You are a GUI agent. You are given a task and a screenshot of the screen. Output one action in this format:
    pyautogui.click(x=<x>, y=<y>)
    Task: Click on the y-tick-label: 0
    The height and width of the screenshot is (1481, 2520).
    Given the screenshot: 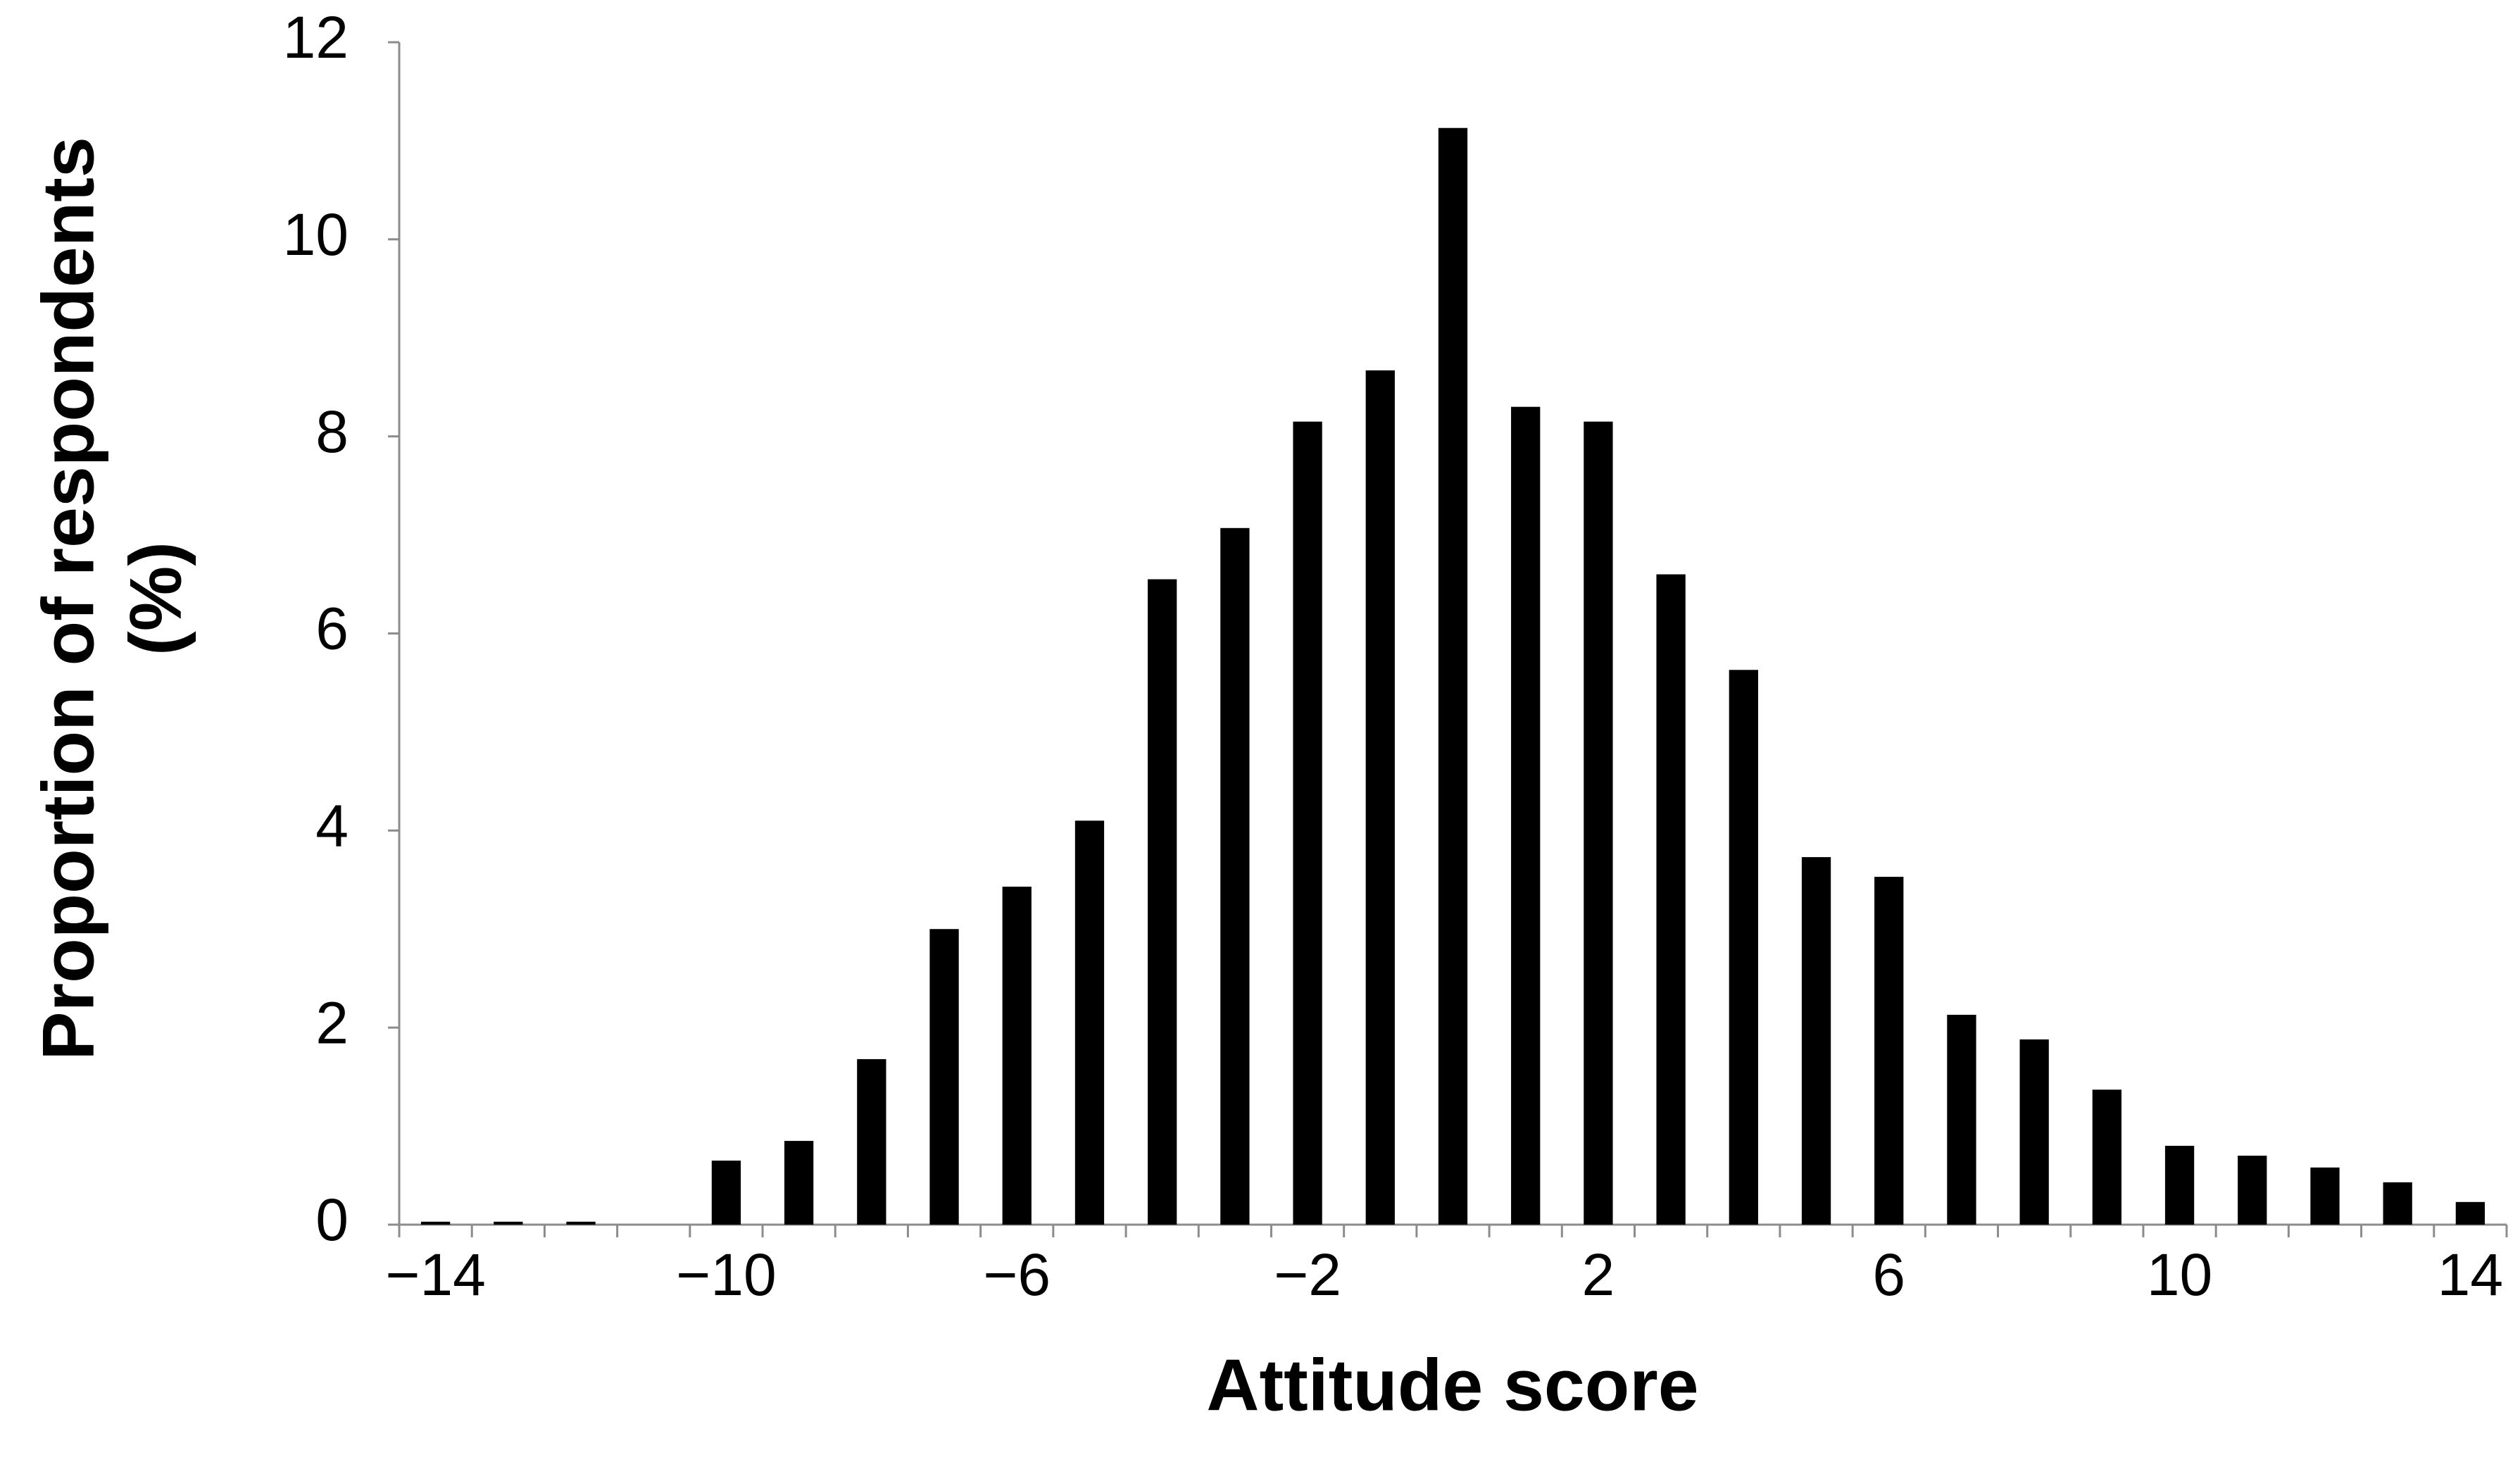 What is the action you would take?
    pyautogui.click(x=332, y=1220)
    